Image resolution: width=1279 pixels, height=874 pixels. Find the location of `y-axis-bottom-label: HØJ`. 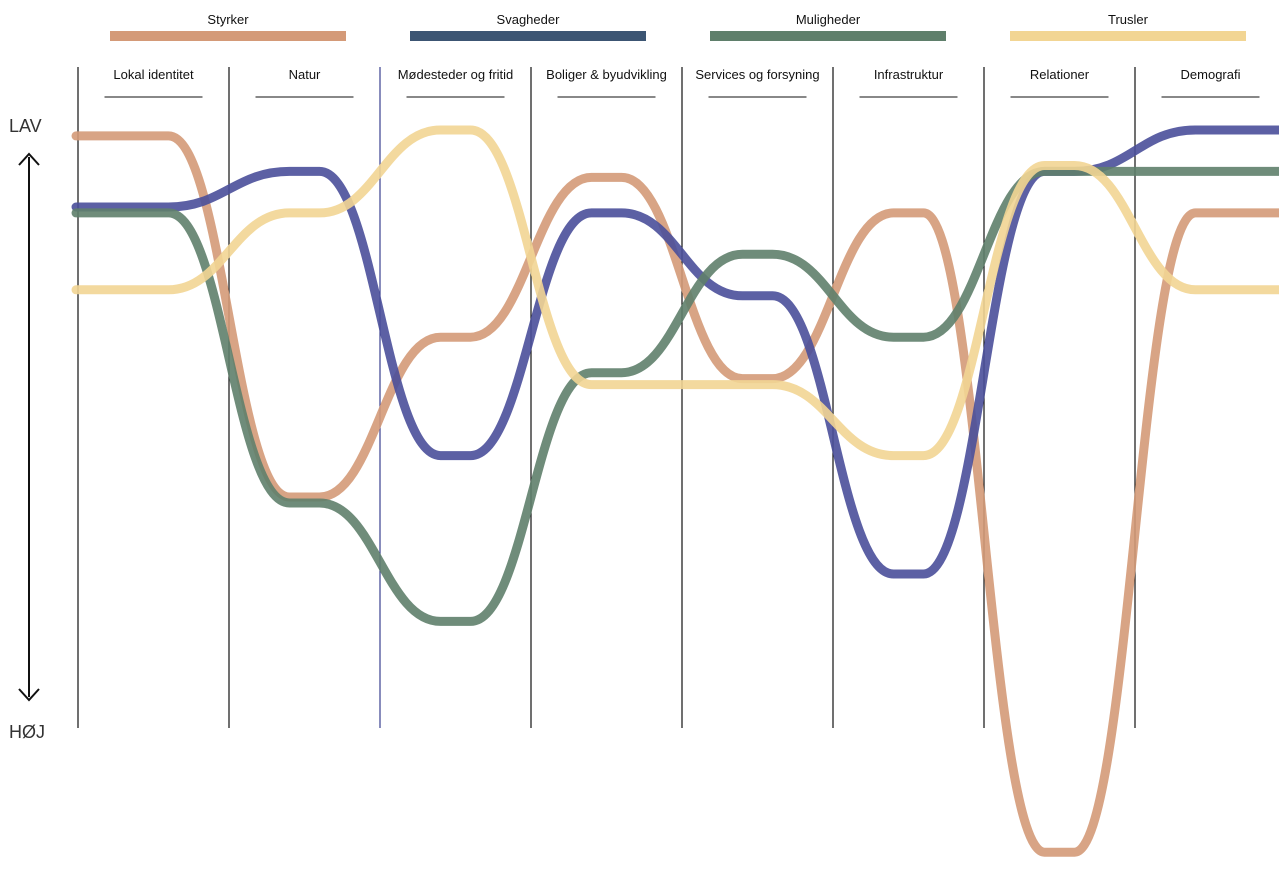

y-axis-bottom-label: HØJ is located at coordinates (27, 732).